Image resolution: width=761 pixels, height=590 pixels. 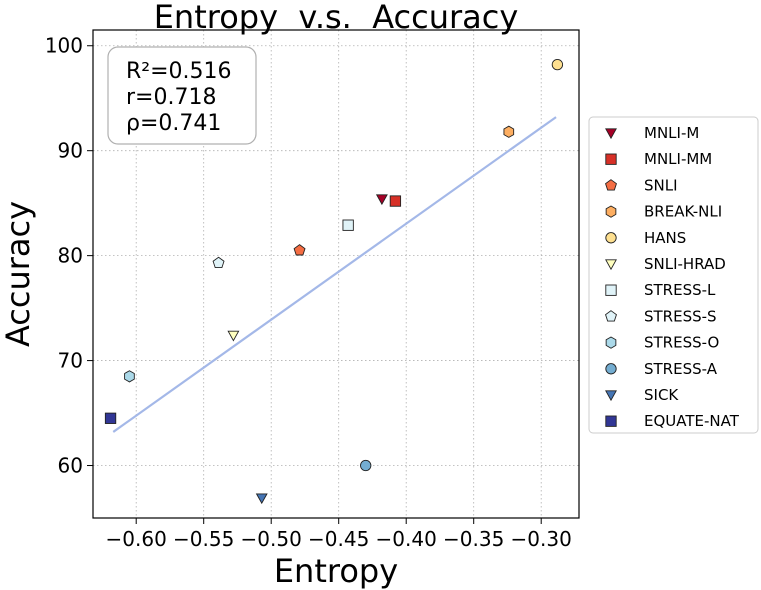 What do you see at coordinates (336, 571) in the screenshot?
I see `x-axis-label: Entropy` at bounding box center [336, 571].